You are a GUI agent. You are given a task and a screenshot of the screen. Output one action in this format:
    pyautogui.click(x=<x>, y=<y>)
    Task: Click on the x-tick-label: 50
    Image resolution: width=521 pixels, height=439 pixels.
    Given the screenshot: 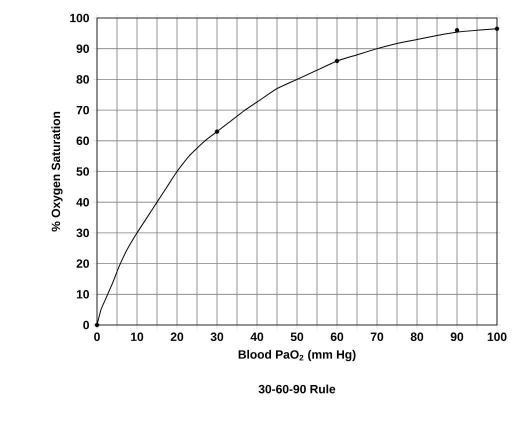 What is the action you would take?
    pyautogui.click(x=297, y=337)
    